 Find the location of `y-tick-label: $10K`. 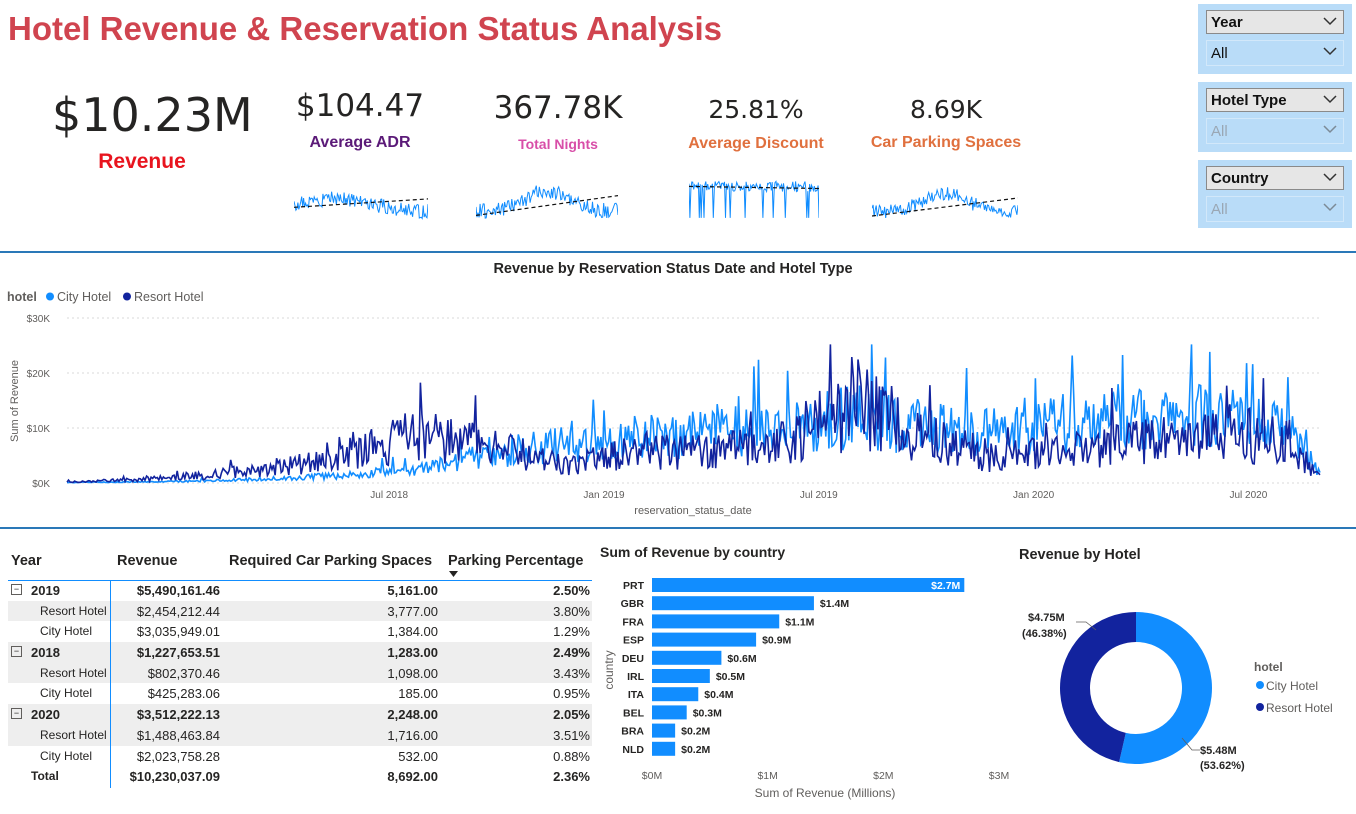

y-tick-label: $10K is located at coordinates (39, 429).